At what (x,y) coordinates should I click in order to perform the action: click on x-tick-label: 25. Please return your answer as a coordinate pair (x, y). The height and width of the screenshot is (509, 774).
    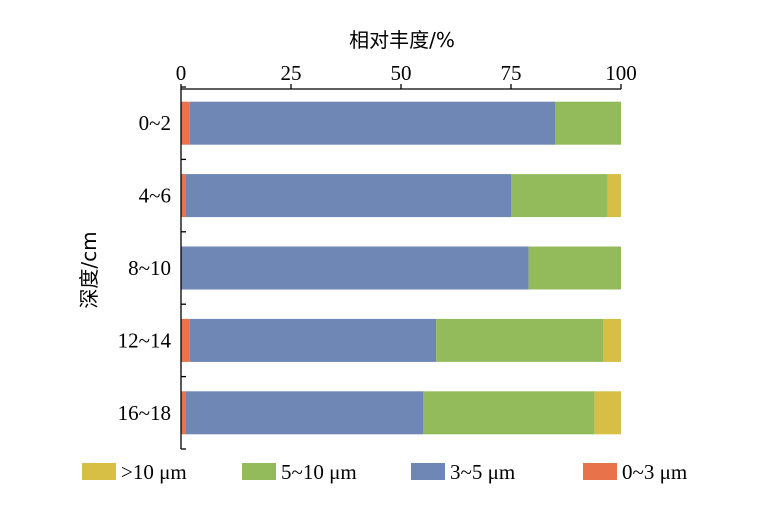
    Looking at the image, I should click on (291, 73).